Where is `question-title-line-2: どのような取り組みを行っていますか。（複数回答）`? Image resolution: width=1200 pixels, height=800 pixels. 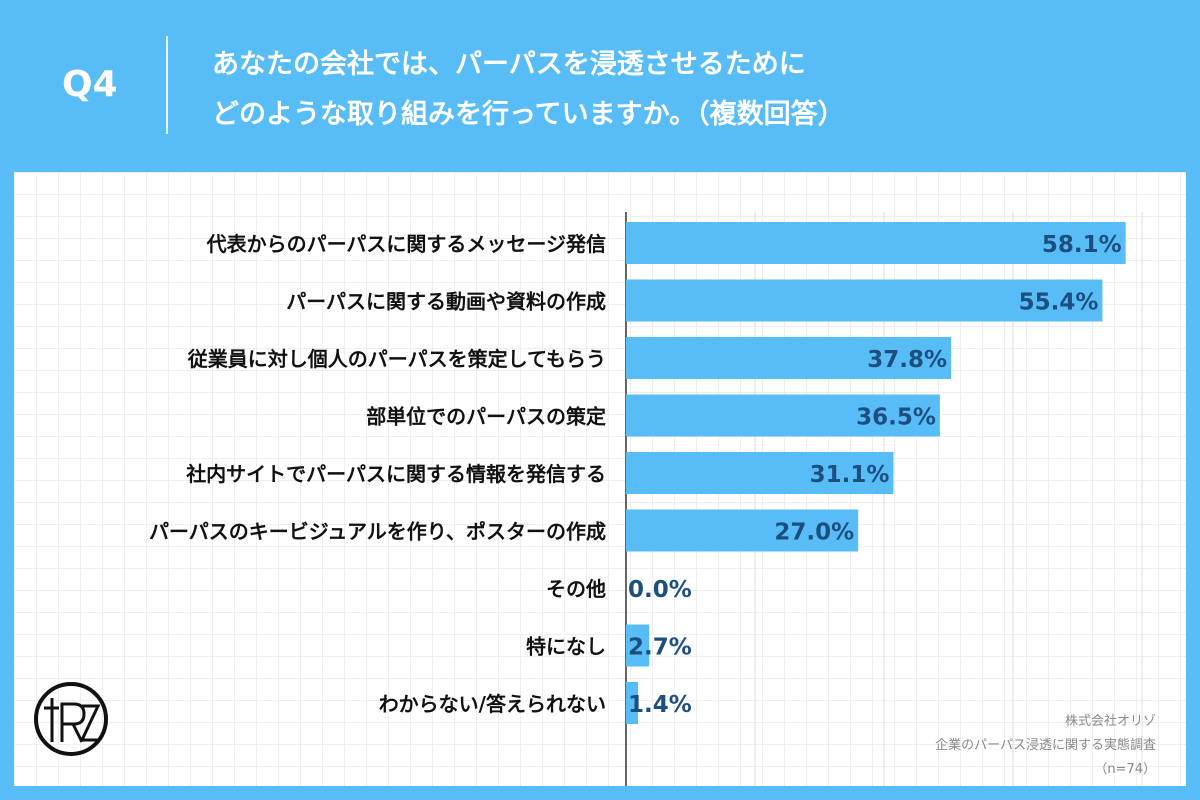 question-title-line-2: どのような取り組みを行っていますか。（複数回答） is located at coordinates (528, 114).